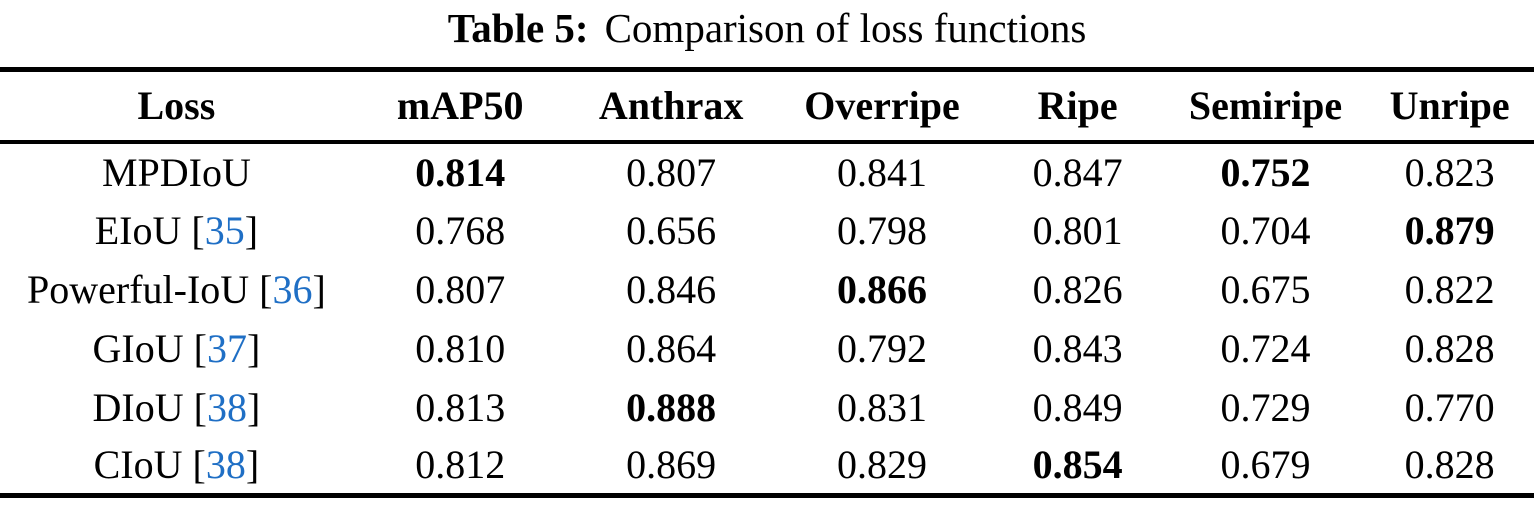 Image resolution: width=1534 pixels, height=515 pixels. I want to click on metric-value: 0.810, so click(460, 348).